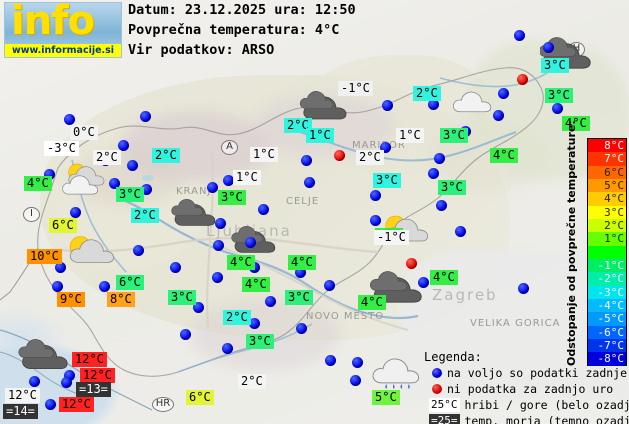  Describe the element at coordinates (22, 395) in the screenshot. I see `mountain-temperature-label: 12°C` at that location.